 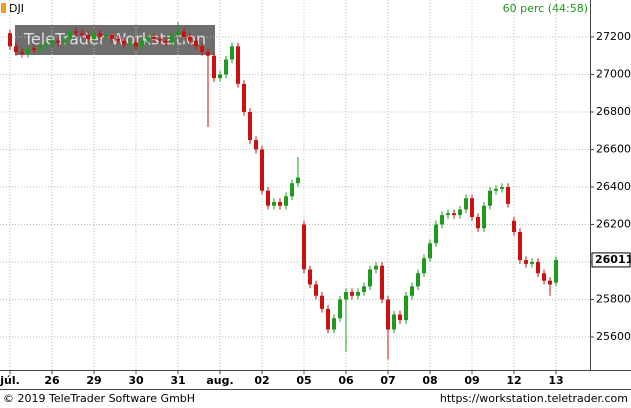 I want to click on x-tick-label: aug., so click(x=219, y=380).